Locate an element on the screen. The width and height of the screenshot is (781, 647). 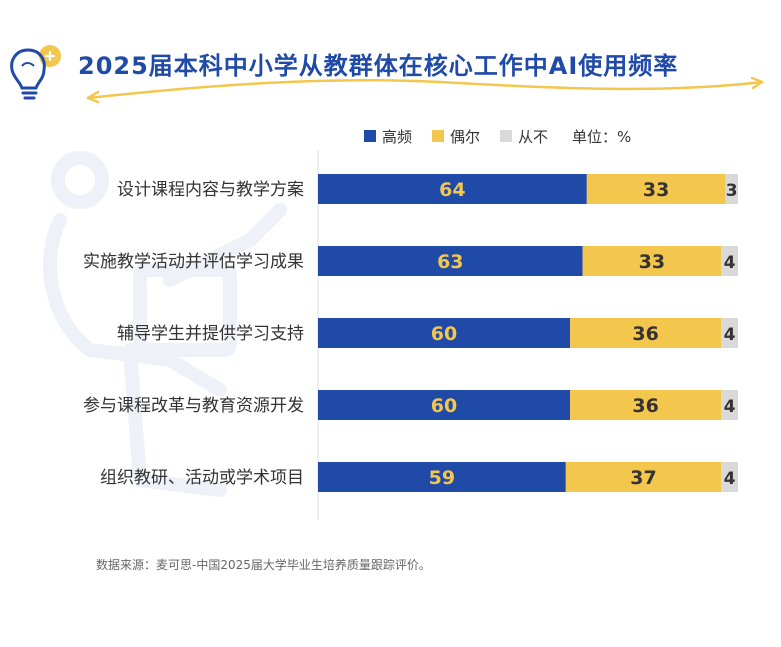
legend-item-high: 高频 is located at coordinates (388, 136).